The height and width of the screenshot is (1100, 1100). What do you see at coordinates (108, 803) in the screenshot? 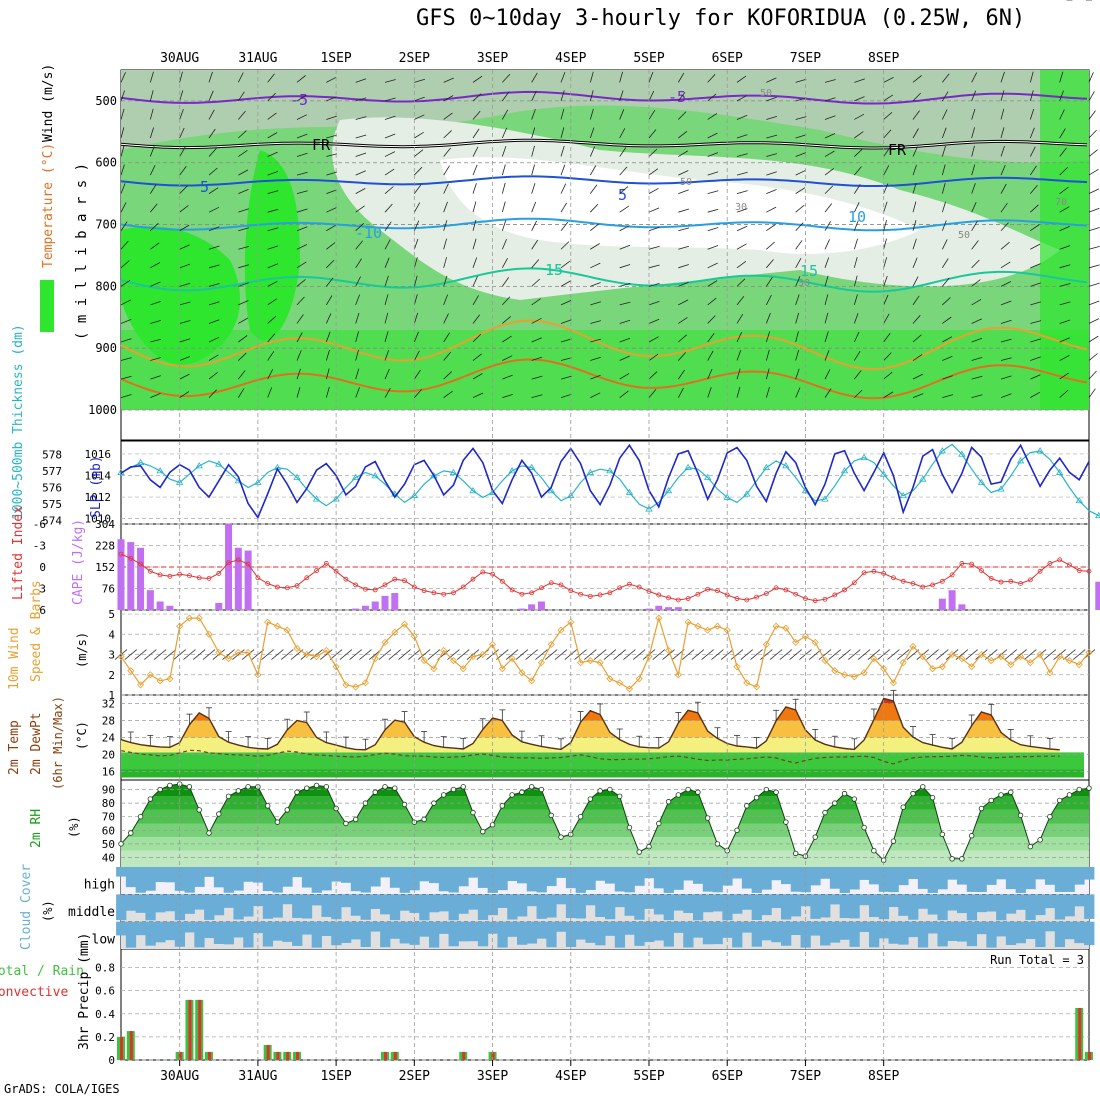
I see `rh2m-tick-label: 80` at bounding box center [108, 803].